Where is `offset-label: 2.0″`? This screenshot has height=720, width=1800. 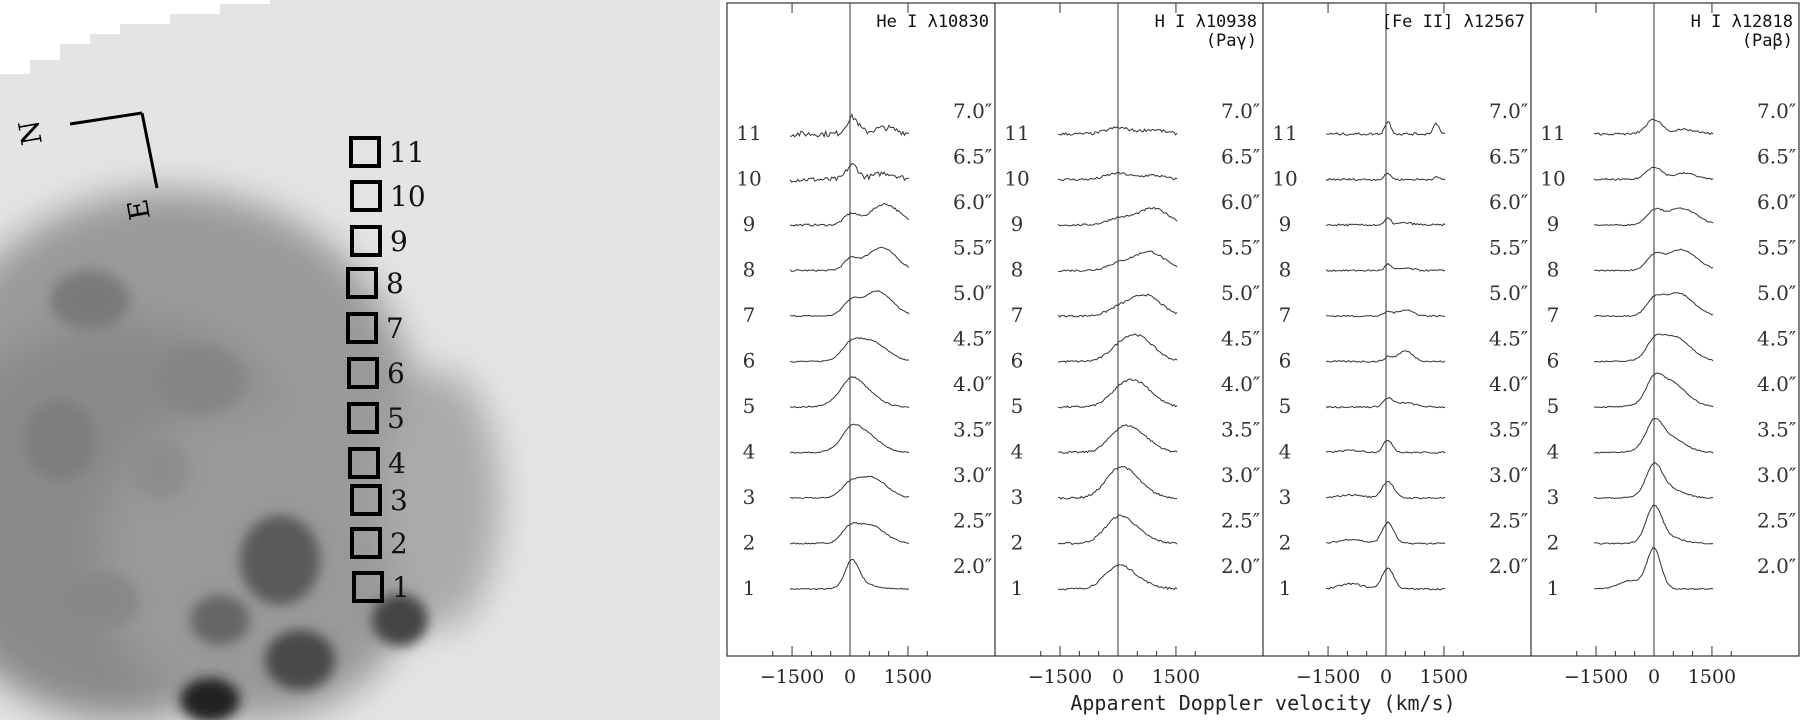
offset-label: 2.0″ is located at coordinates (972, 566).